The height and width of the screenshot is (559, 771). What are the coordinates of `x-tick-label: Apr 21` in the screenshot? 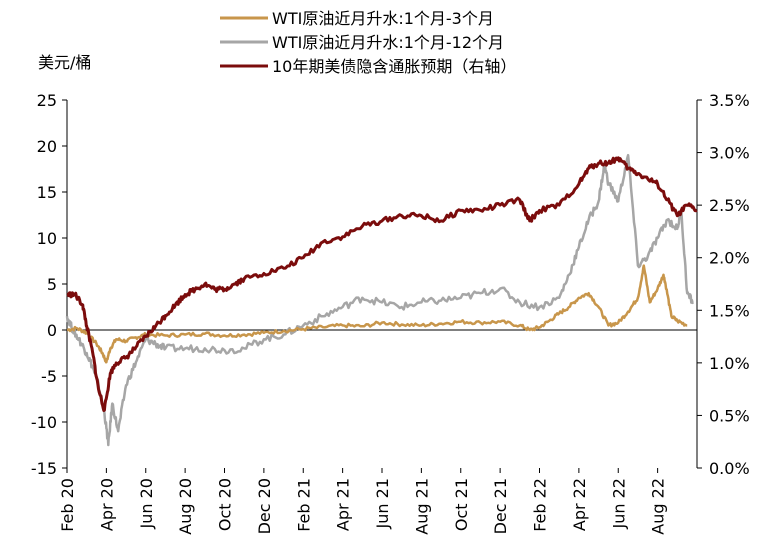 It's located at (343, 504).